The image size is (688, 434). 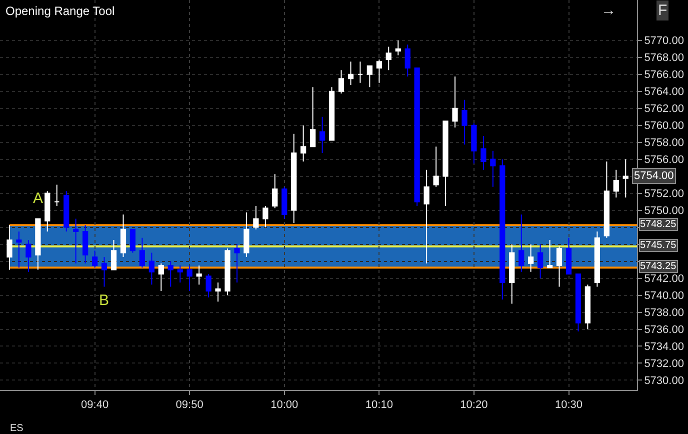 What do you see at coordinates (664, 109) in the screenshot?
I see `y-tick-label: 5762.00` at bounding box center [664, 109].